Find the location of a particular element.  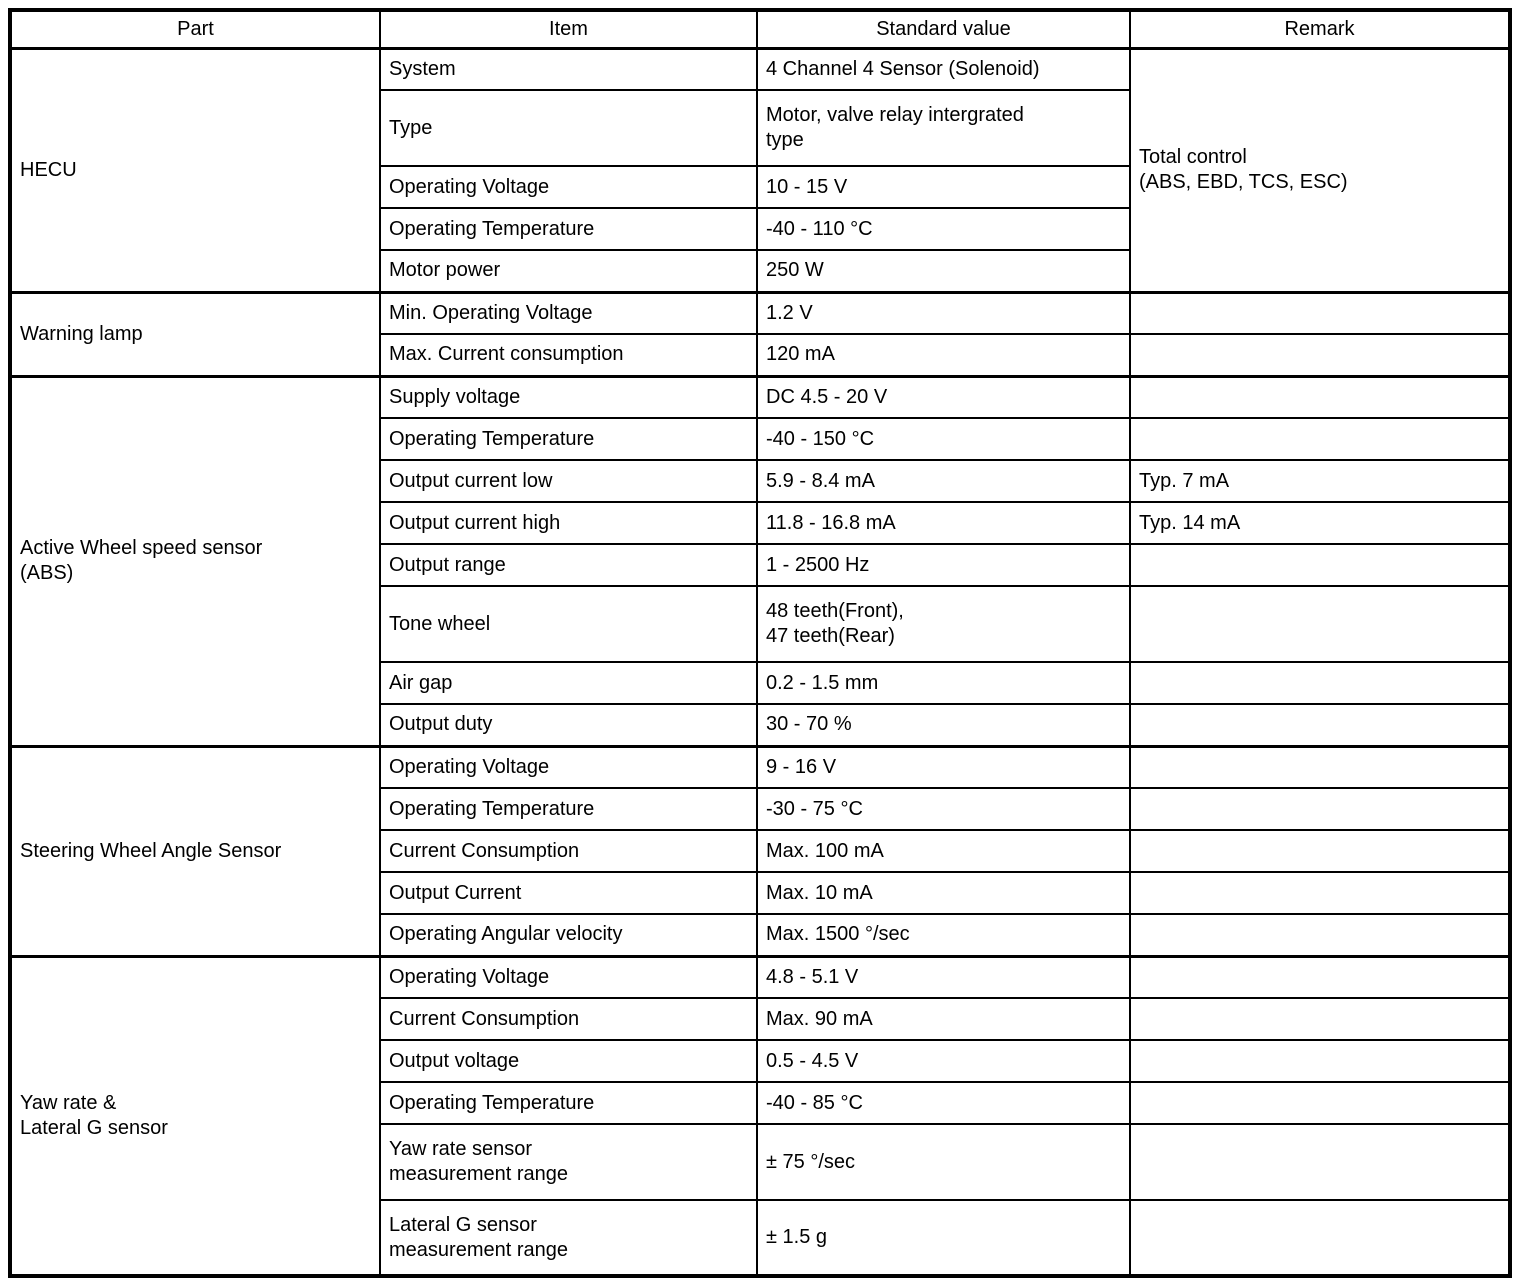

item-cell: Output current low is located at coordinates (568, 481).